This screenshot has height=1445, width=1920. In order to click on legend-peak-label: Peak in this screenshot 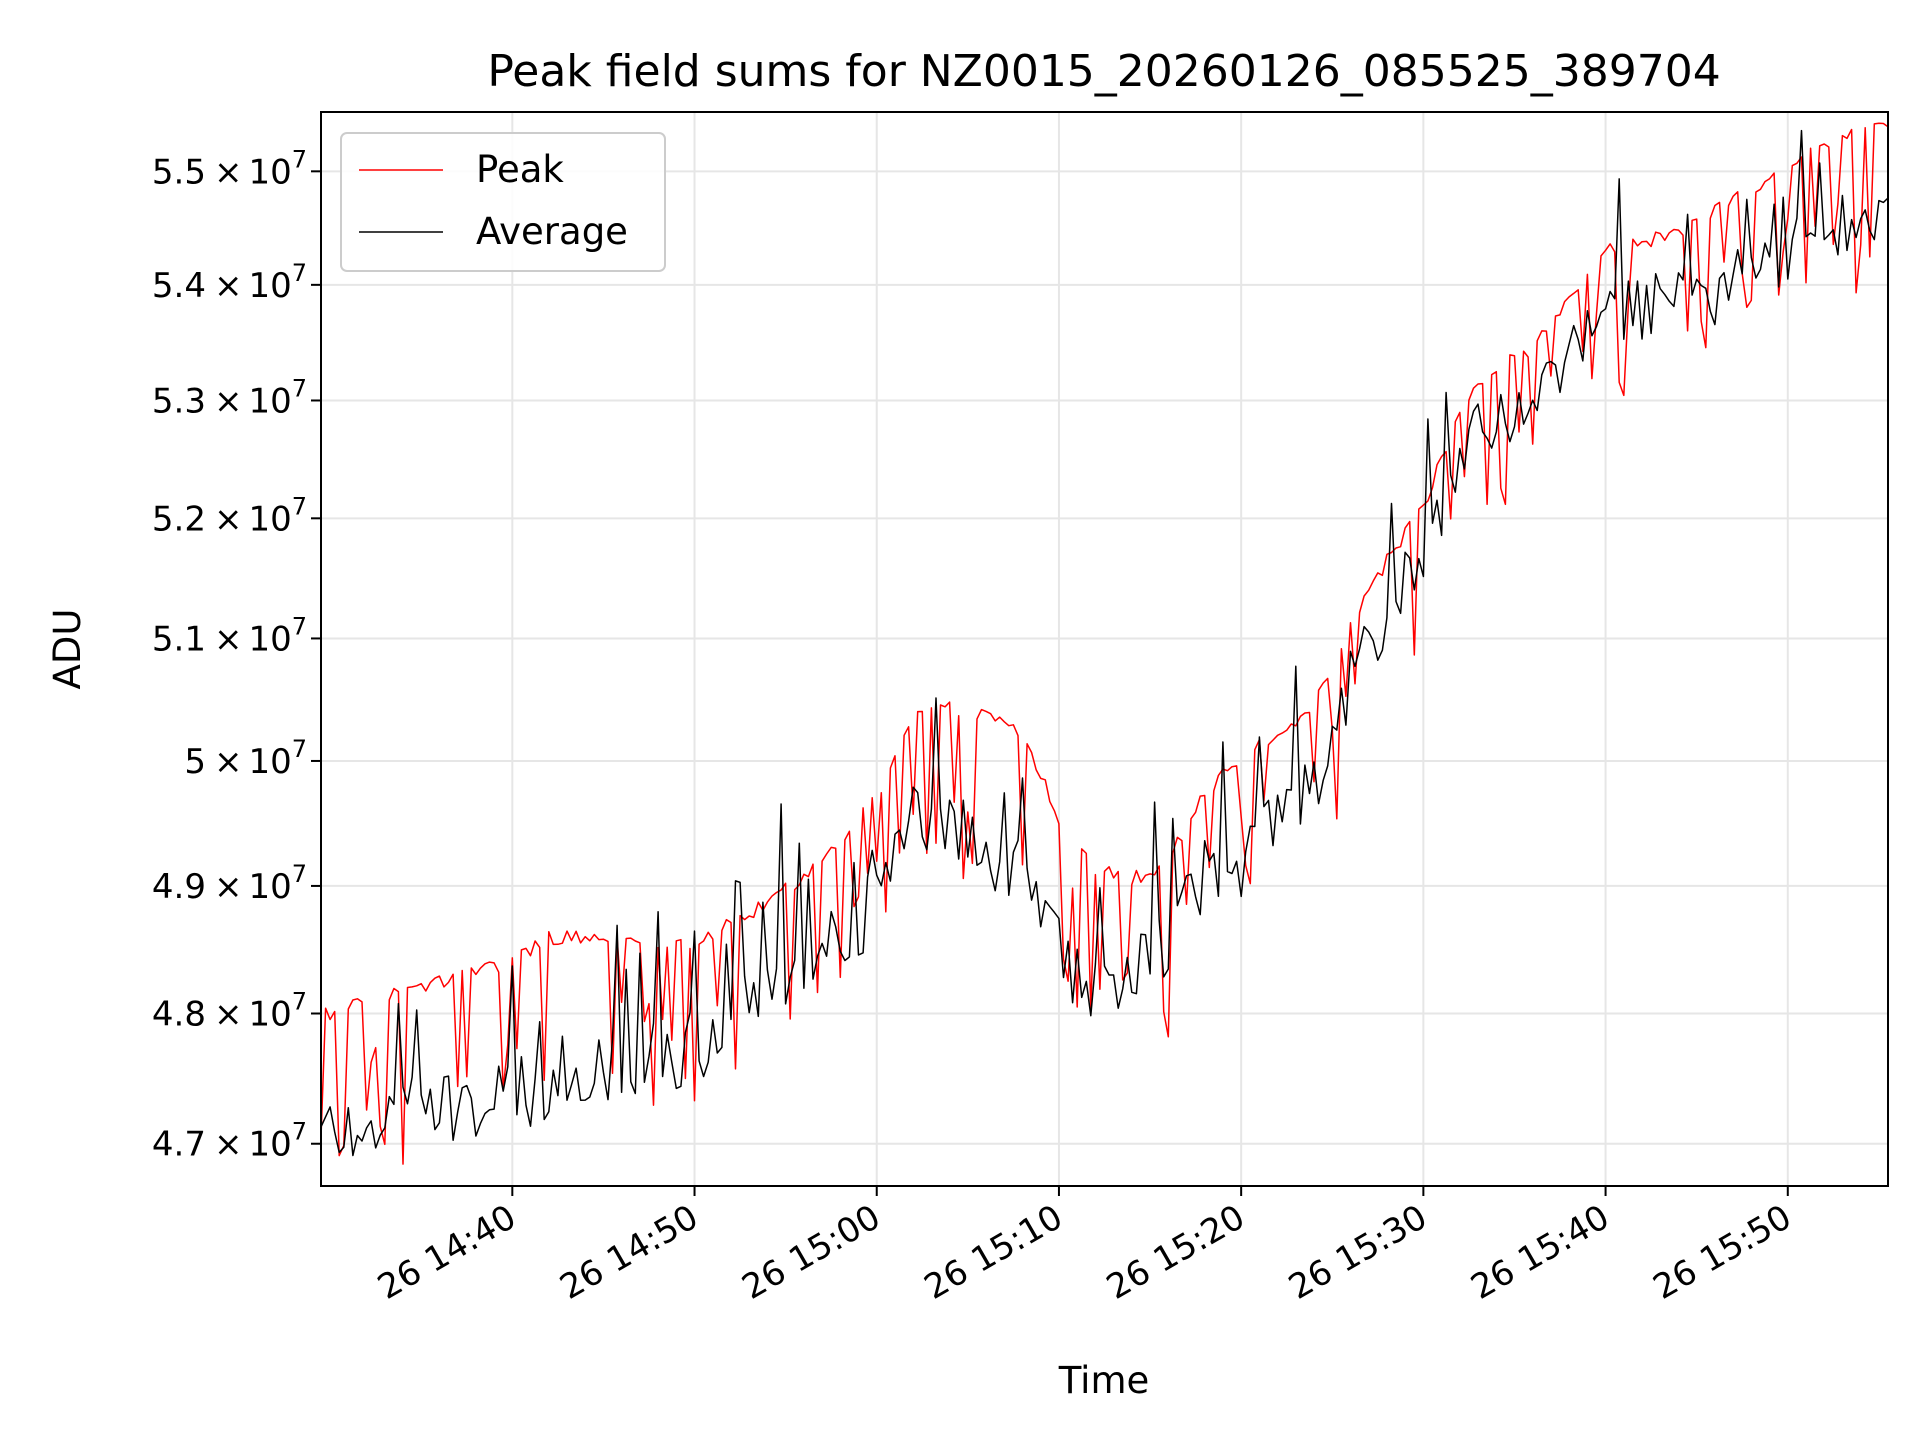, I will do `click(520, 169)`.